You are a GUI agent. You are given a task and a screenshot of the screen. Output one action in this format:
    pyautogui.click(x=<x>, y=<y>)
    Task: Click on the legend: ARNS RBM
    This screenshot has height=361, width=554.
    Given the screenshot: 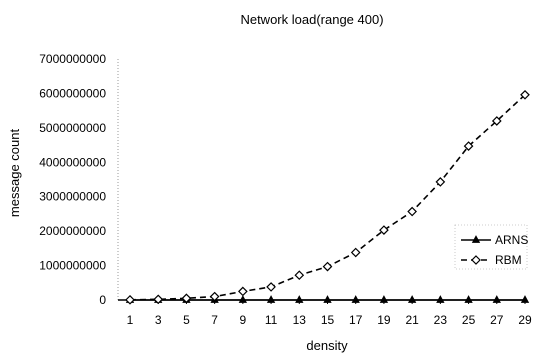 What is the action you would take?
    pyautogui.click(x=491, y=247)
    